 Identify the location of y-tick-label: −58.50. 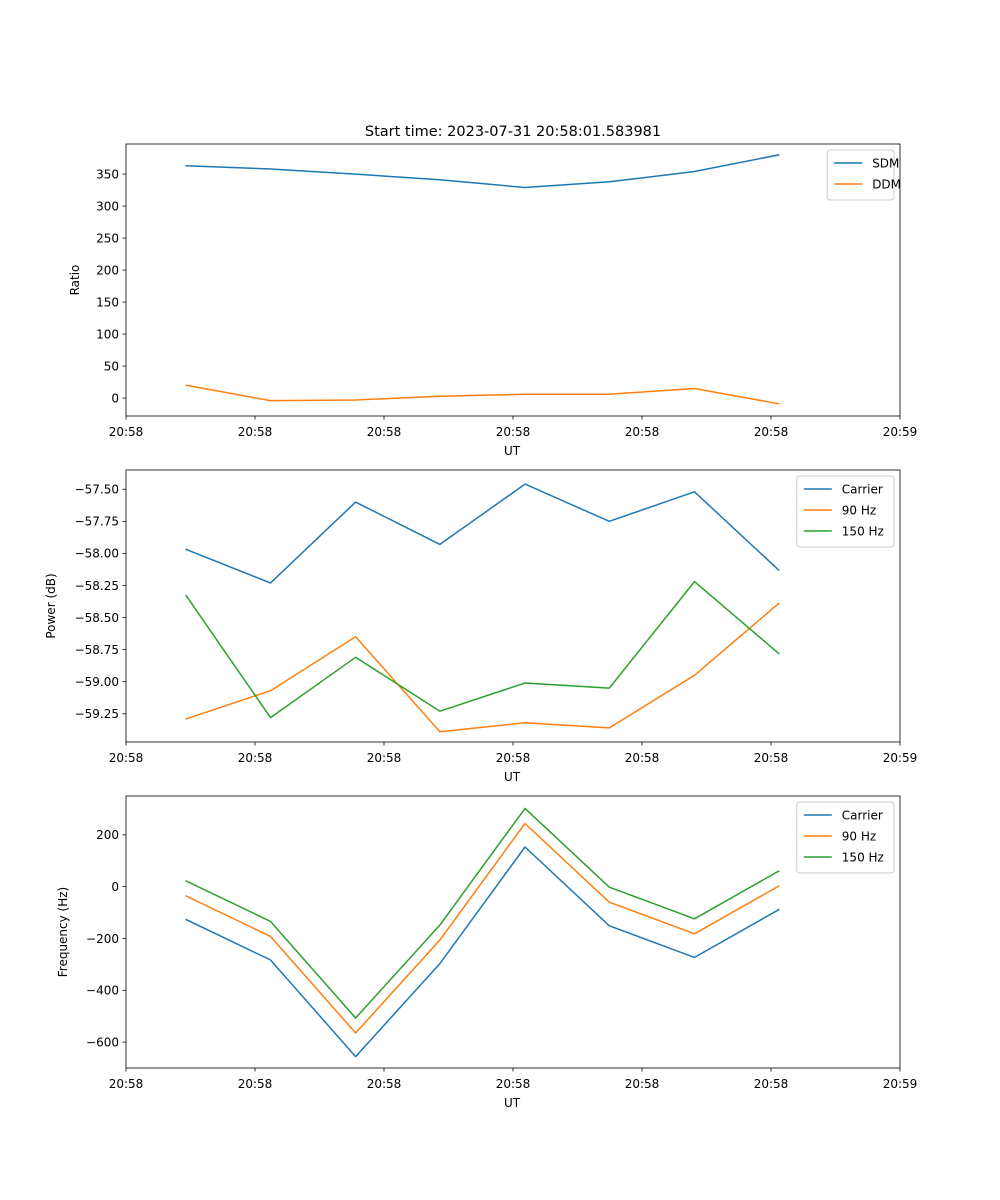
(97, 618).